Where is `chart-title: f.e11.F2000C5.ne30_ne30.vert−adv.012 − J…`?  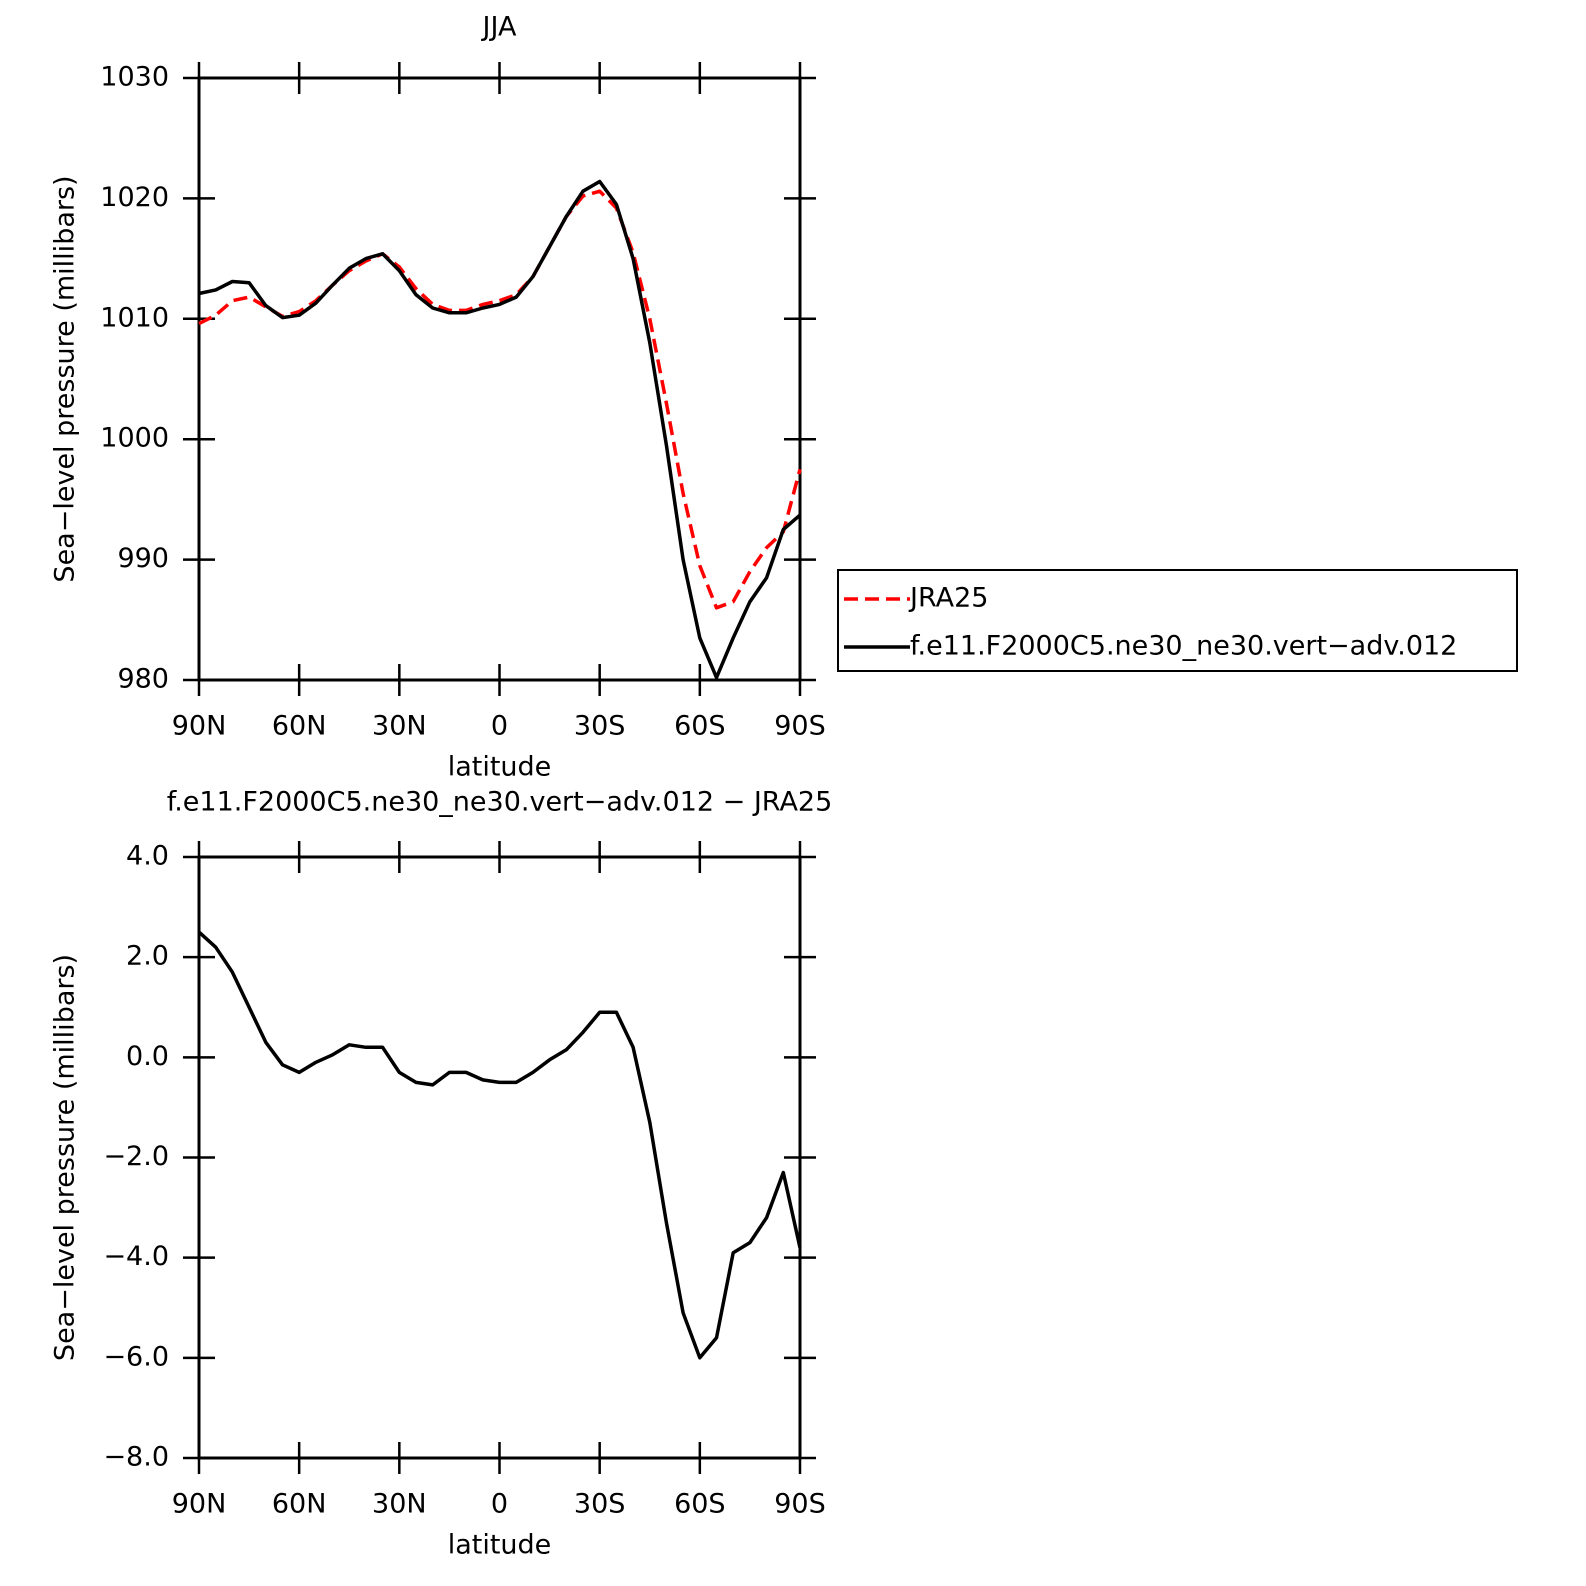
chart-title: f.e11.F2000C5.ne30_ne30.vert−adv.012 − J… is located at coordinates (500, 802).